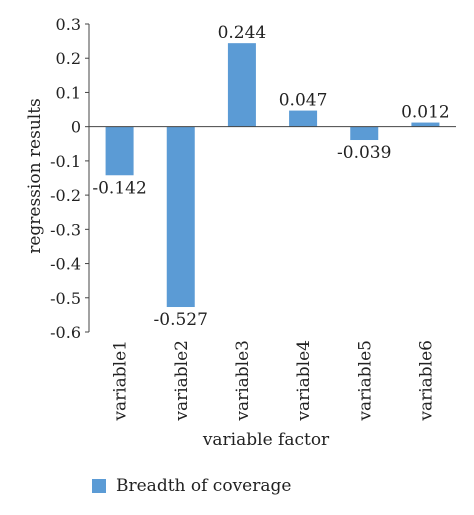 The height and width of the screenshot is (515, 474). I want to click on x-tick-label: variable6, so click(426, 381).